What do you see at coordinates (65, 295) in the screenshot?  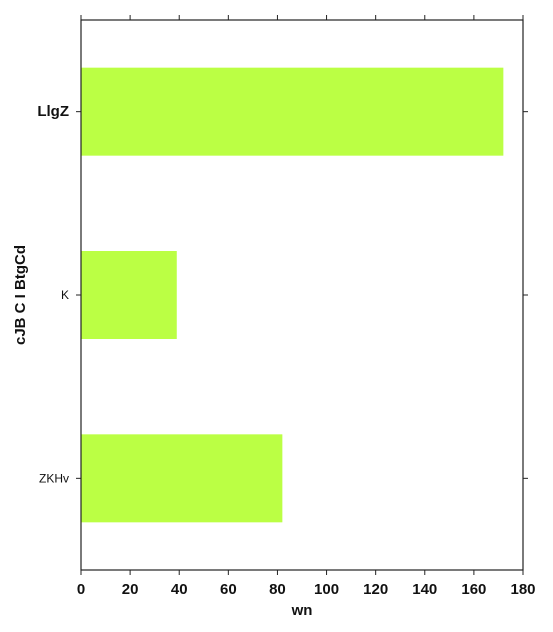 I see `y-tick-label-k: K` at bounding box center [65, 295].